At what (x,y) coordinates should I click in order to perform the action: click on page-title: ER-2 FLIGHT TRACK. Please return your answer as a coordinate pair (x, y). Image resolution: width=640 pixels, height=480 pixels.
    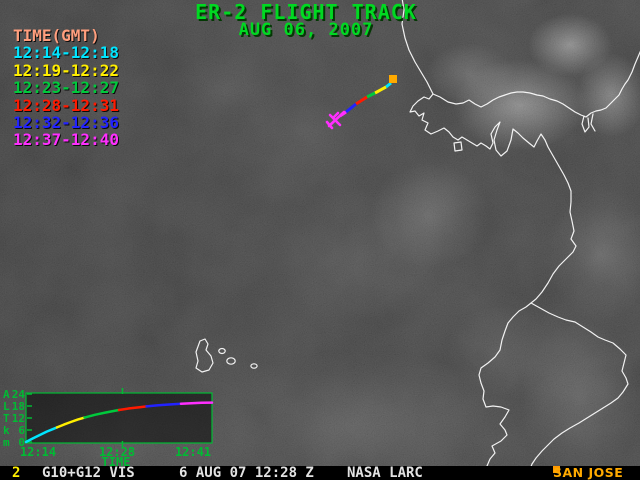
    Looking at the image, I should click on (306, 12).